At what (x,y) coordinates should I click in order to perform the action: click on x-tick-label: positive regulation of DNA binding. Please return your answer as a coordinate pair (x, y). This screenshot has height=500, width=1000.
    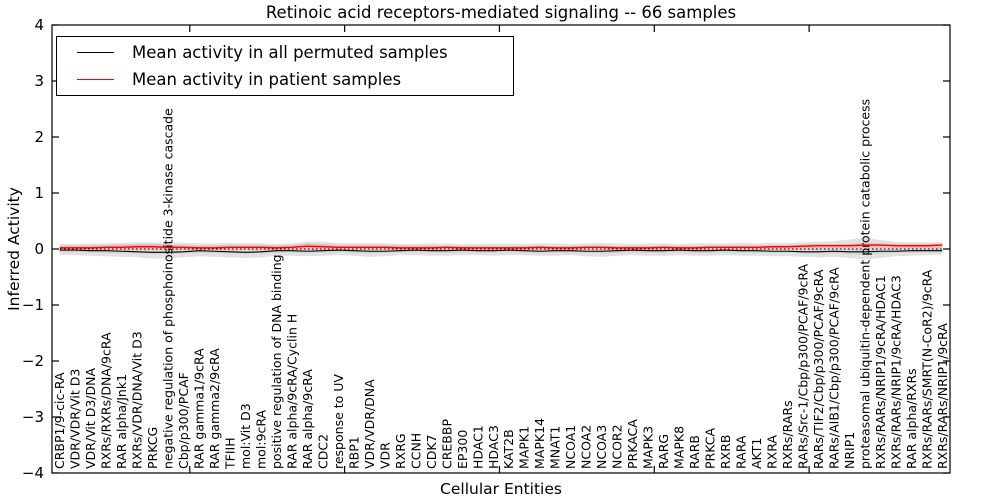
    Looking at the image, I should click on (276, 361).